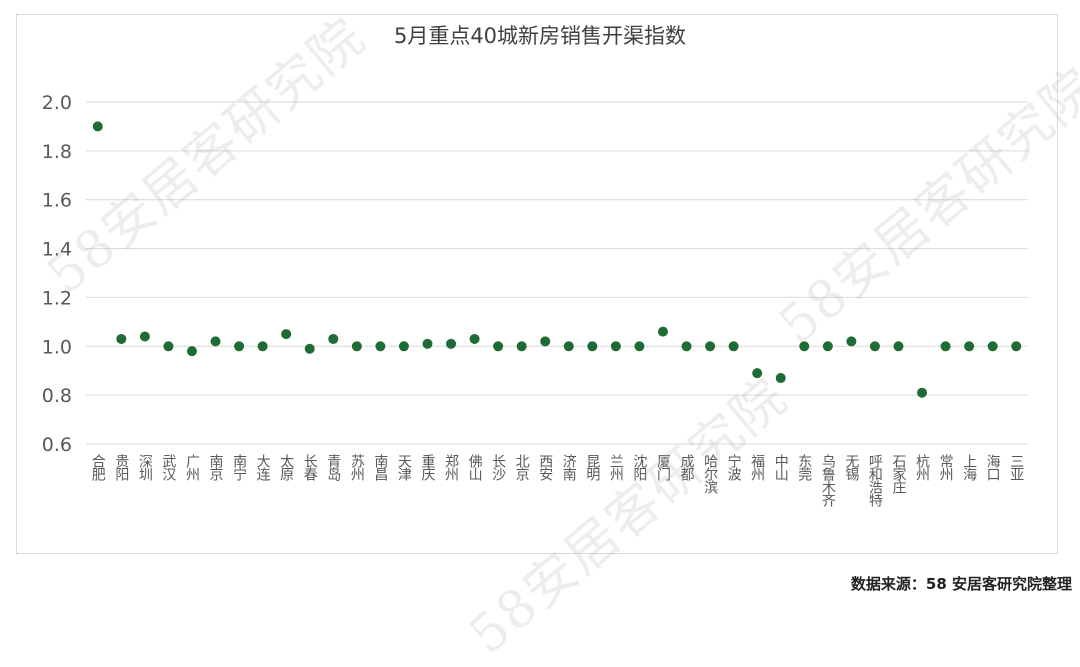 The height and width of the screenshot is (667, 1080). Describe the element at coordinates (969, 467) in the screenshot. I see `x-tick-label: 上海` at that location.